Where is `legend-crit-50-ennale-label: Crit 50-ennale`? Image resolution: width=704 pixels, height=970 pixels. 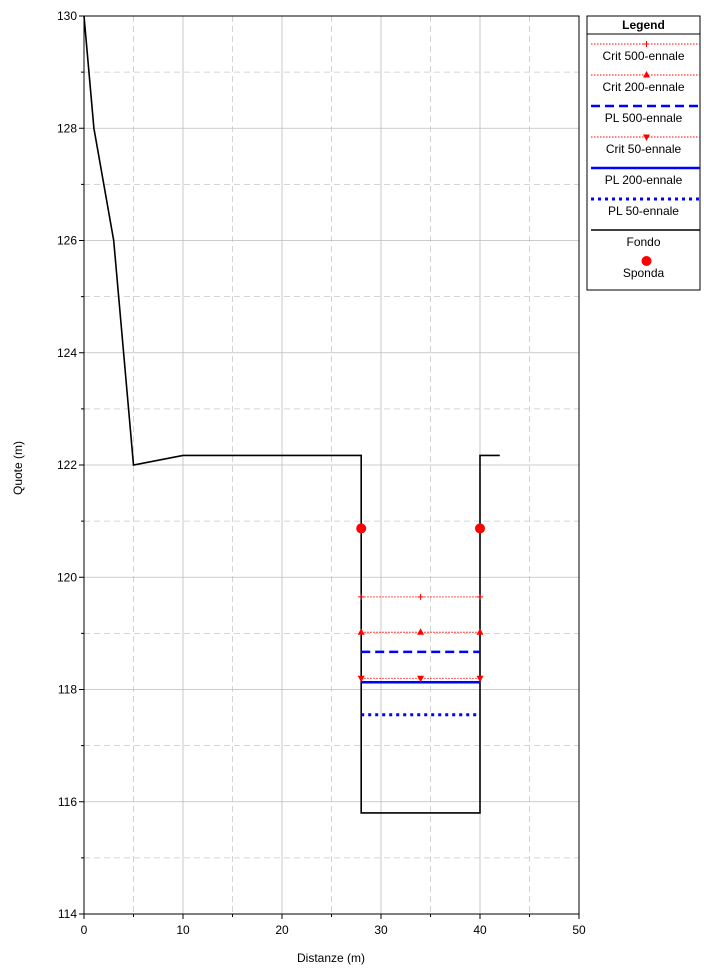
legend-crit-50-ennale-label: Crit 50-ennale is located at coordinates (644, 149).